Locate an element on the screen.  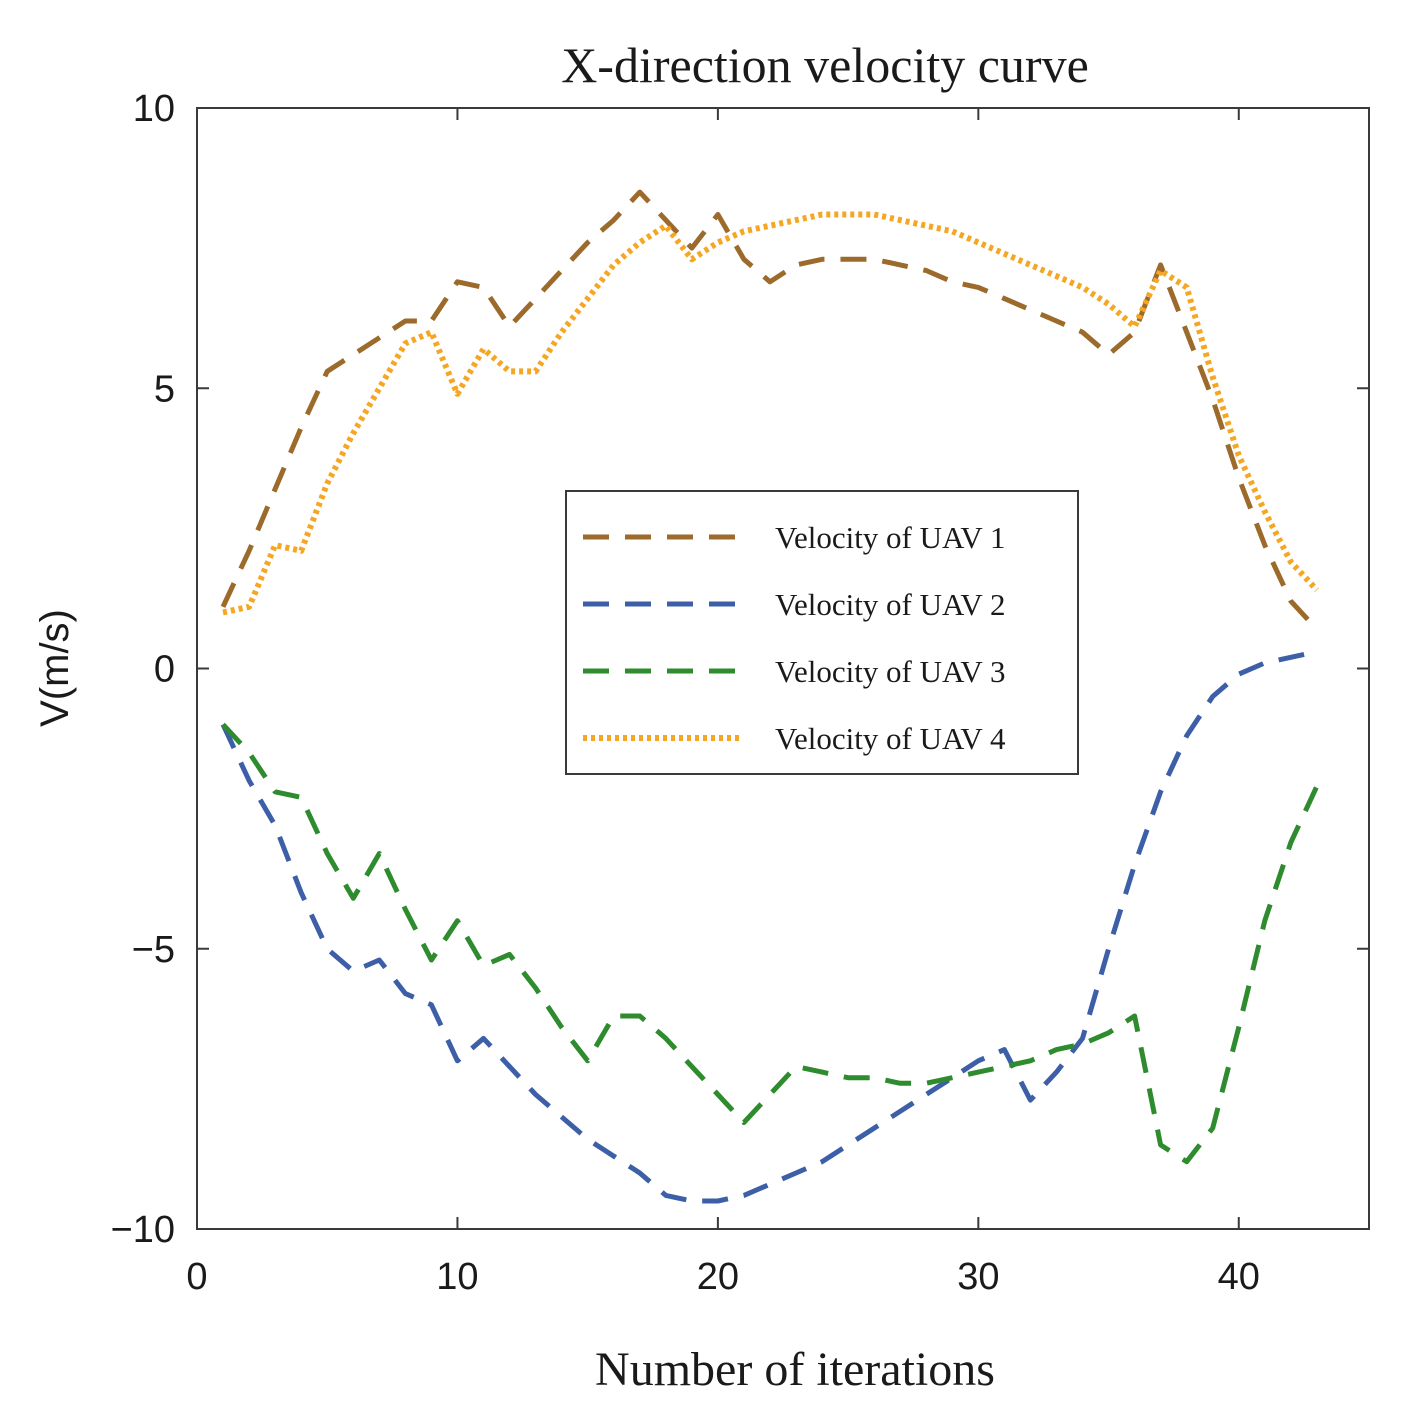
legend-label-uav-2: Velocity of UAV 2 is located at coordinates (890, 604).